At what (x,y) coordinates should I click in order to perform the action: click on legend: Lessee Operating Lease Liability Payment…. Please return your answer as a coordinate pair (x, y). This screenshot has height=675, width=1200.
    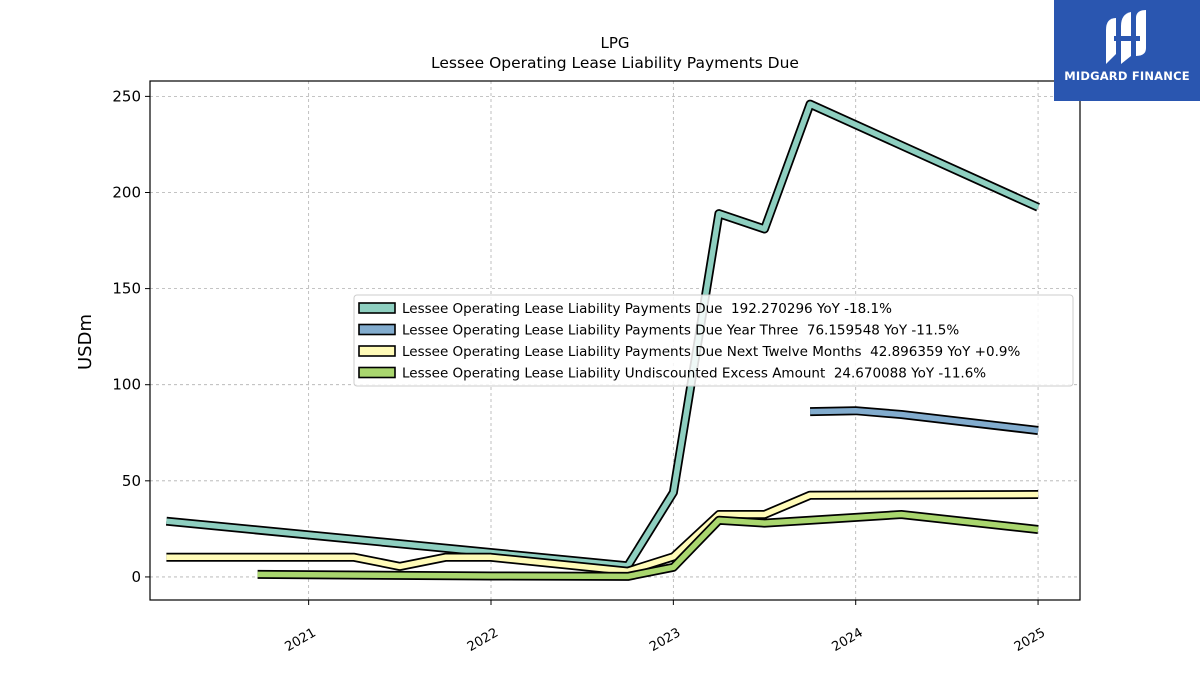
    Looking at the image, I should click on (713, 340).